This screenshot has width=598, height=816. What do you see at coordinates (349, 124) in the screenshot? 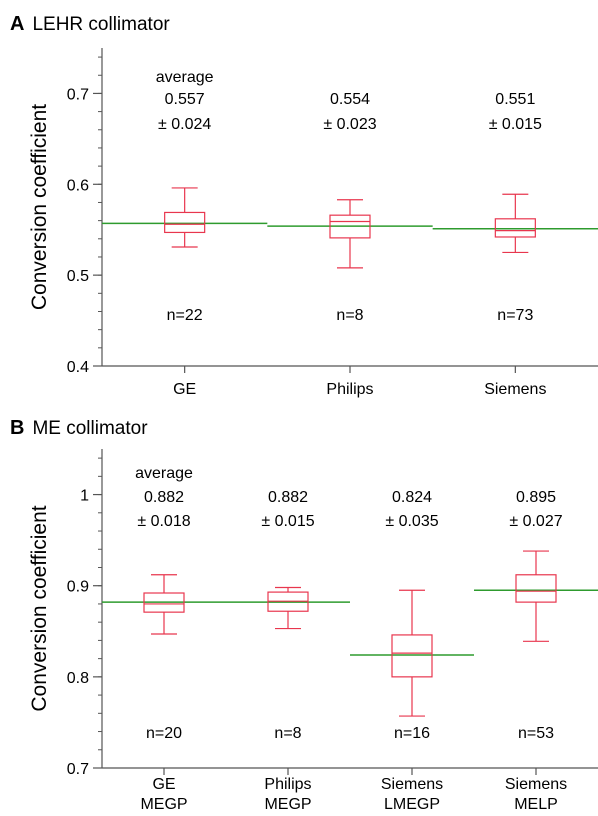
I see `sd-value: ± 0.023` at bounding box center [349, 124].